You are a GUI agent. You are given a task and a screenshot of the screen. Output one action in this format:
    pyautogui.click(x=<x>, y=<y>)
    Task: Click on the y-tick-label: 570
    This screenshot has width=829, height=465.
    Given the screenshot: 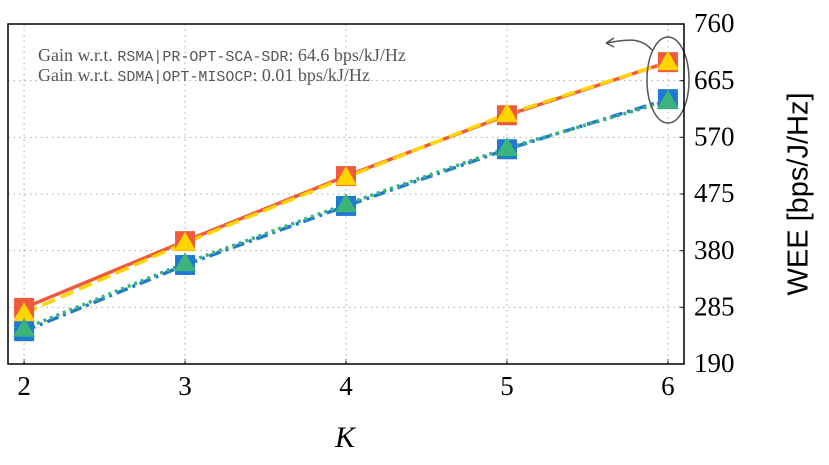 What is the action you would take?
    pyautogui.click(x=714, y=137)
    